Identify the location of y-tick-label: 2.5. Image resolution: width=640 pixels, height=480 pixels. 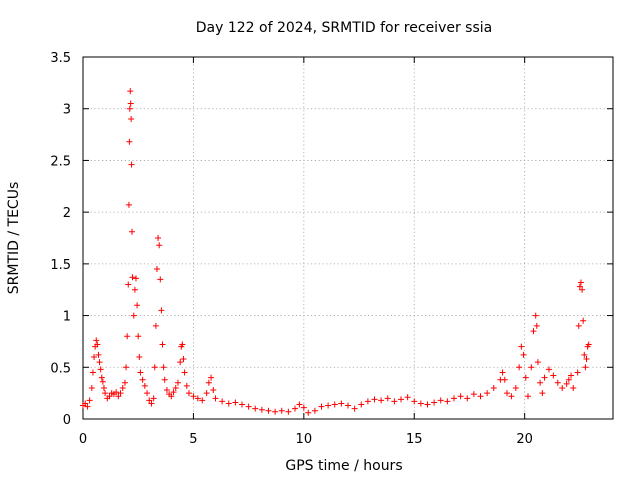
(60, 161).